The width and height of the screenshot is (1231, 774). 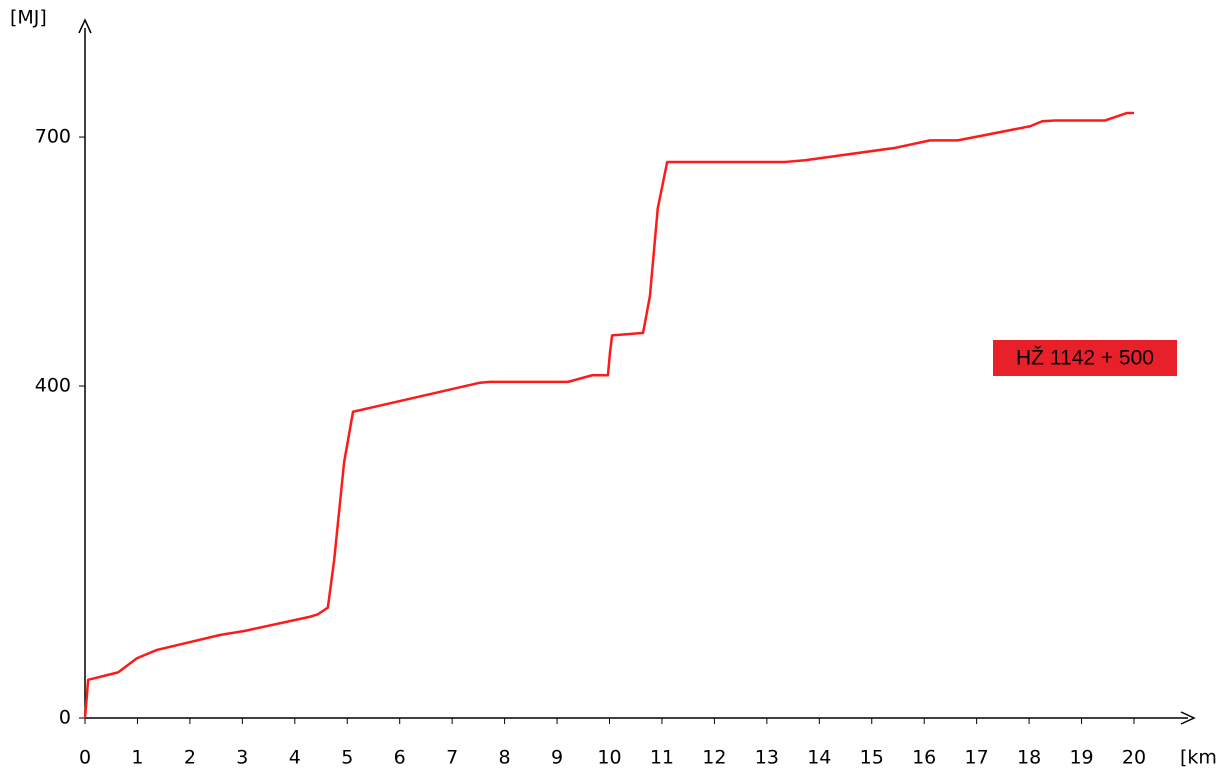 What do you see at coordinates (977, 758) in the screenshot?
I see `x-tick-label: 17` at bounding box center [977, 758].